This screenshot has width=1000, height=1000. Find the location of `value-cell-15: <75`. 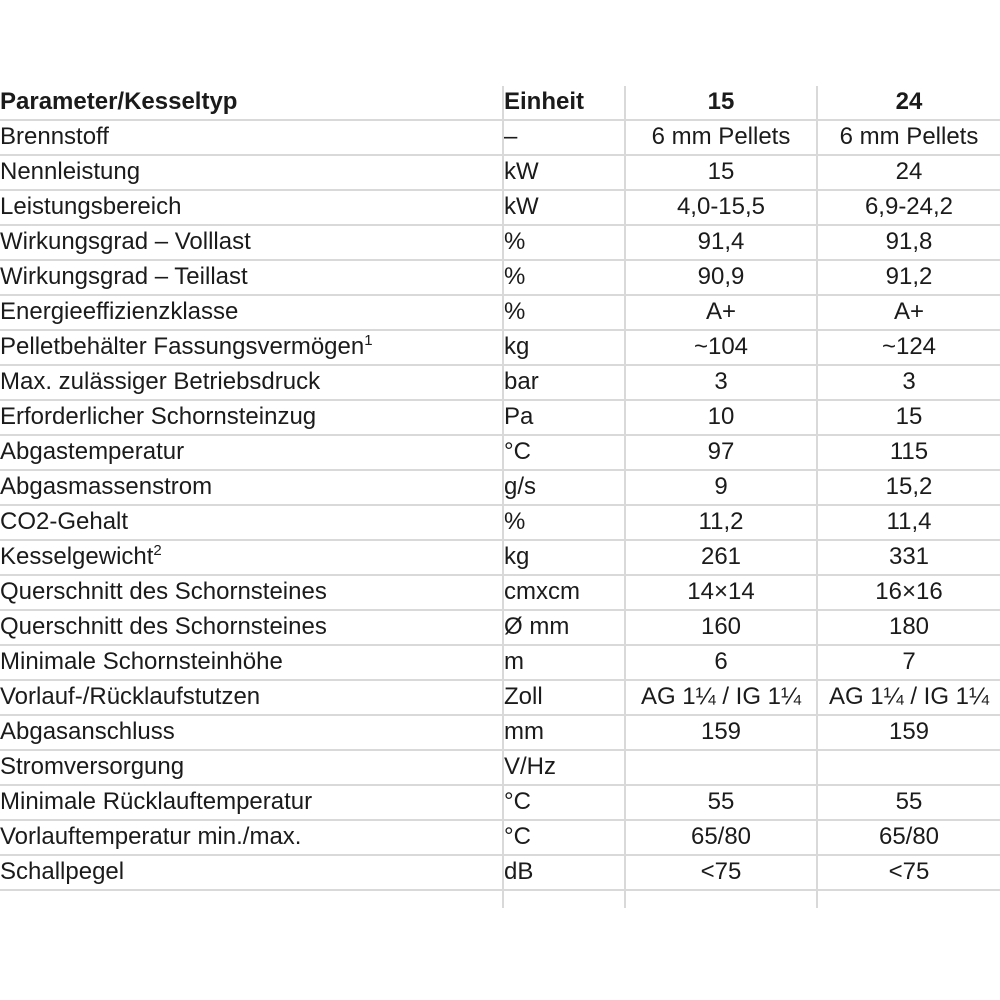

value-cell-15: <75 is located at coordinates (720, 873).